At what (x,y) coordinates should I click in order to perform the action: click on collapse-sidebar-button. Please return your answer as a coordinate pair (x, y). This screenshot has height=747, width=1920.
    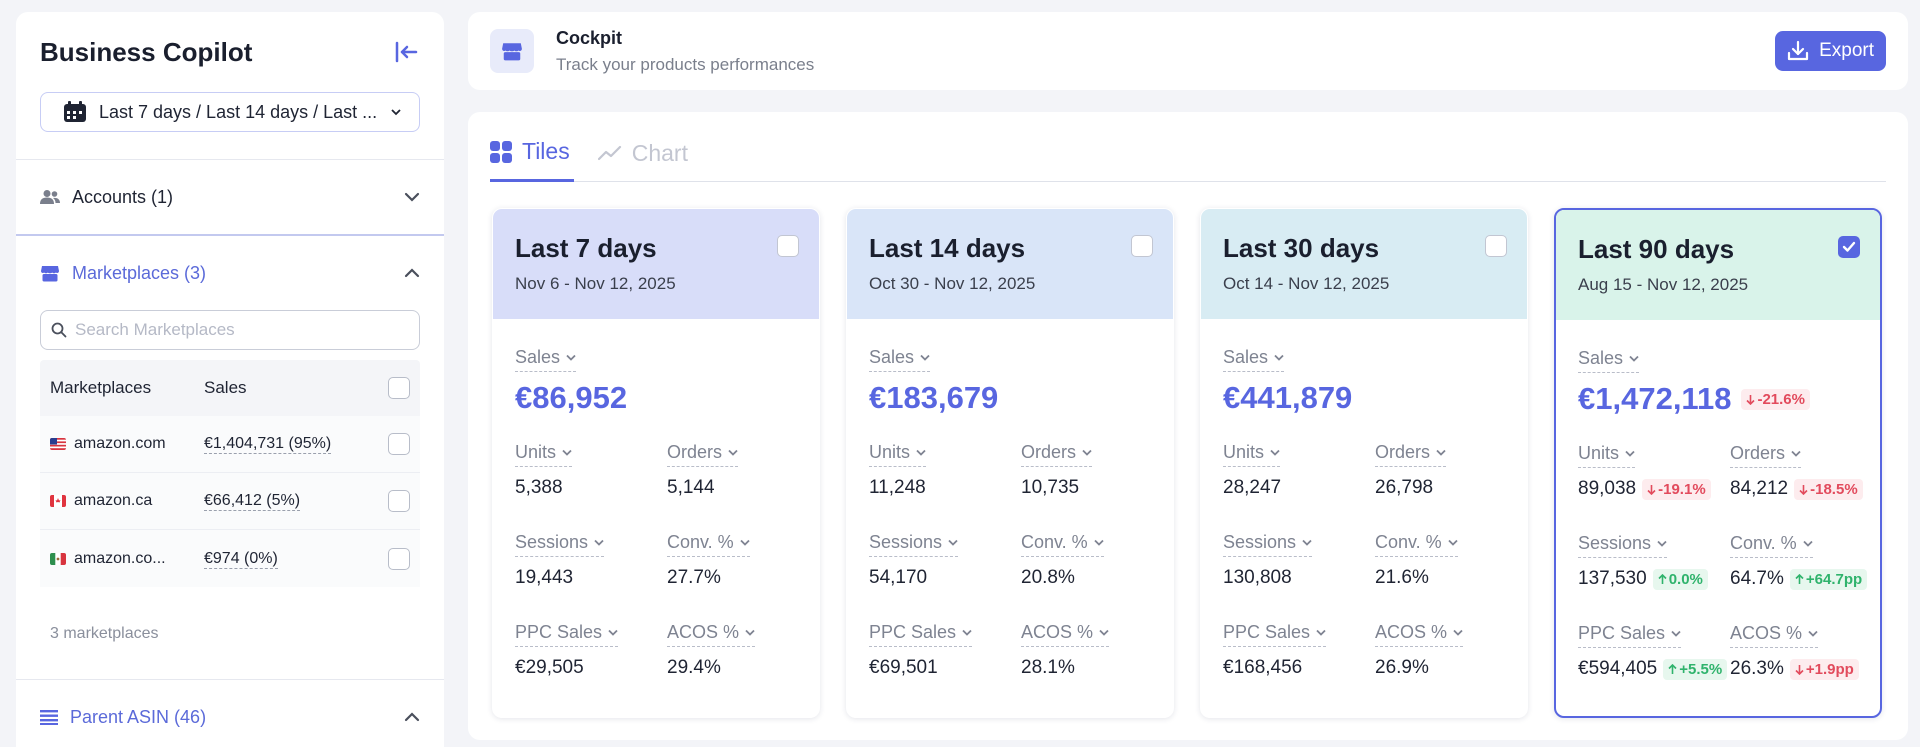
    Looking at the image, I should click on (406, 52).